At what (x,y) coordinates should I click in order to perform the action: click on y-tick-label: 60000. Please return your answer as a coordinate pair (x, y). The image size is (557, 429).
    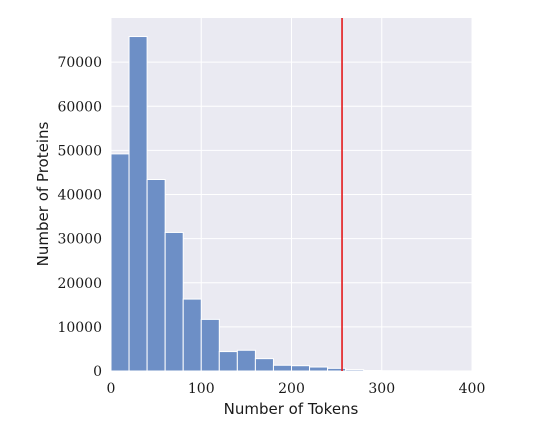
    Looking at the image, I should click on (79, 107).